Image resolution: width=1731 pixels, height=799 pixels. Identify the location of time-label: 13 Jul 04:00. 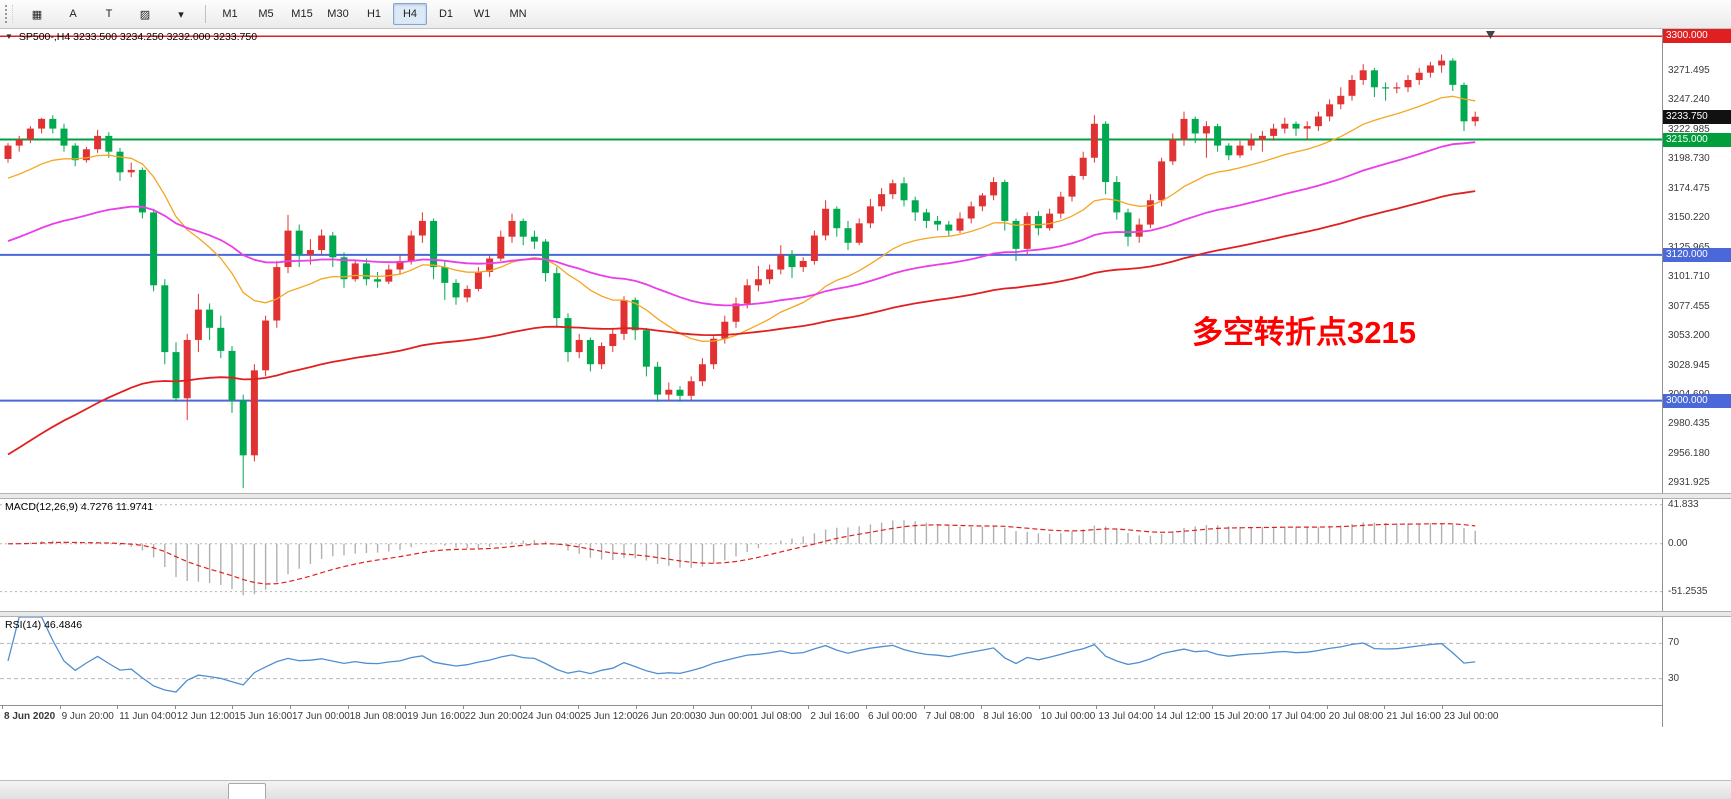
(1125, 716).